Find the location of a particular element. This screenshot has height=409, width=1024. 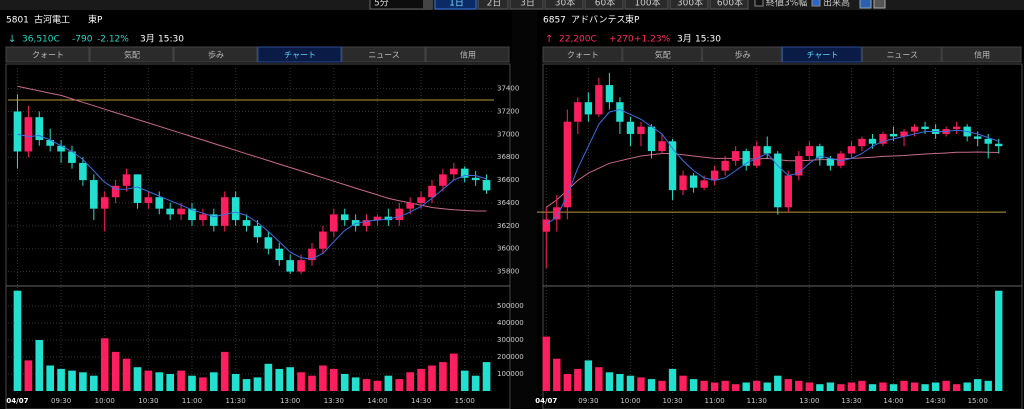

price: 22,200C is located at coordinates (578, 40).